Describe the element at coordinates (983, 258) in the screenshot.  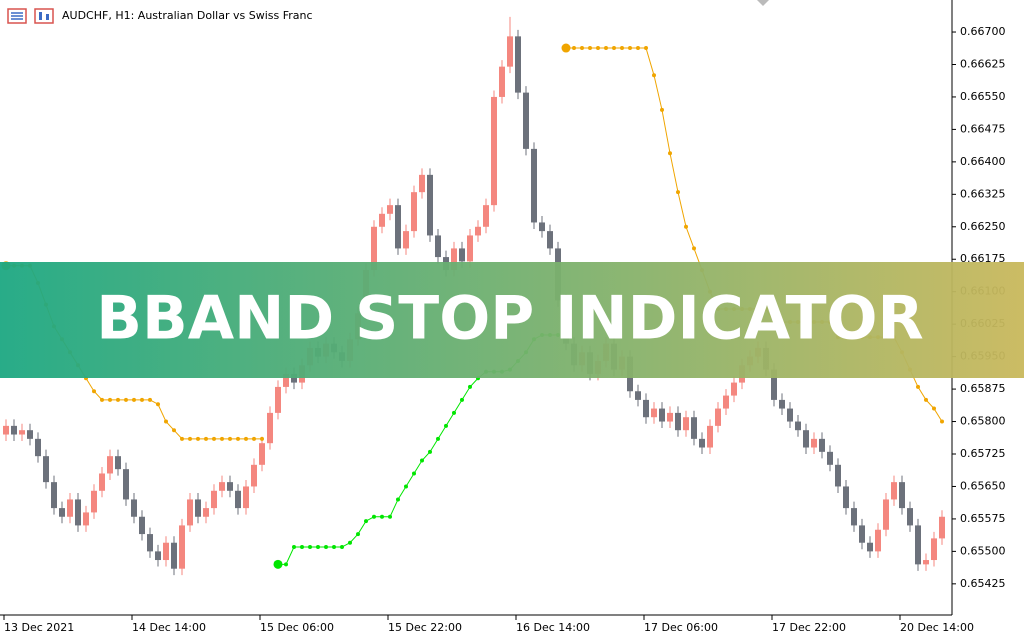
I see `y-tick-label: 0.66175` at that location.